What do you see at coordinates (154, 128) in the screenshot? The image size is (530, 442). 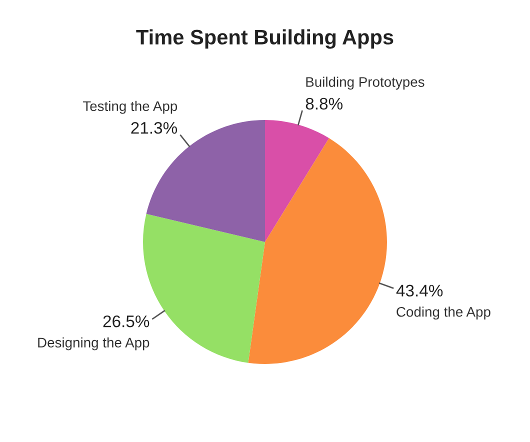 I see `data-label: 21.3%` at bounding box center [154, 128].